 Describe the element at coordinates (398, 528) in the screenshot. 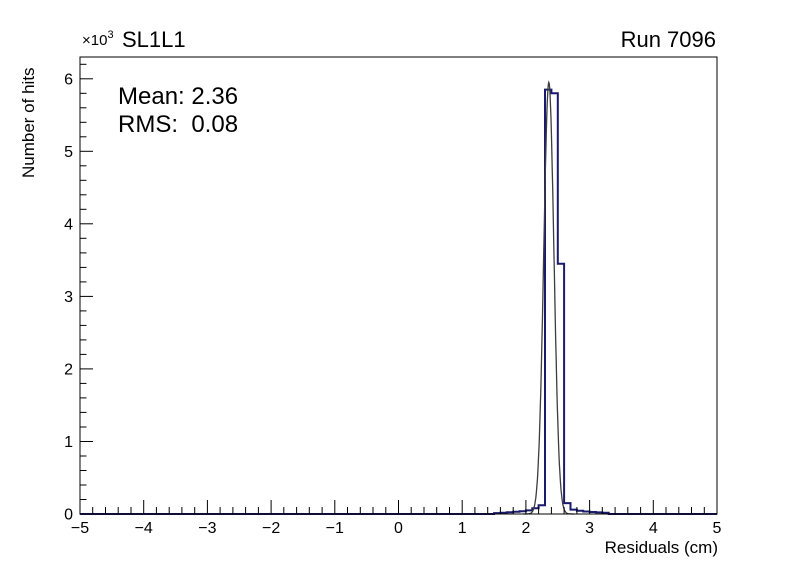

I see `x-tick-label: 0` at that location.